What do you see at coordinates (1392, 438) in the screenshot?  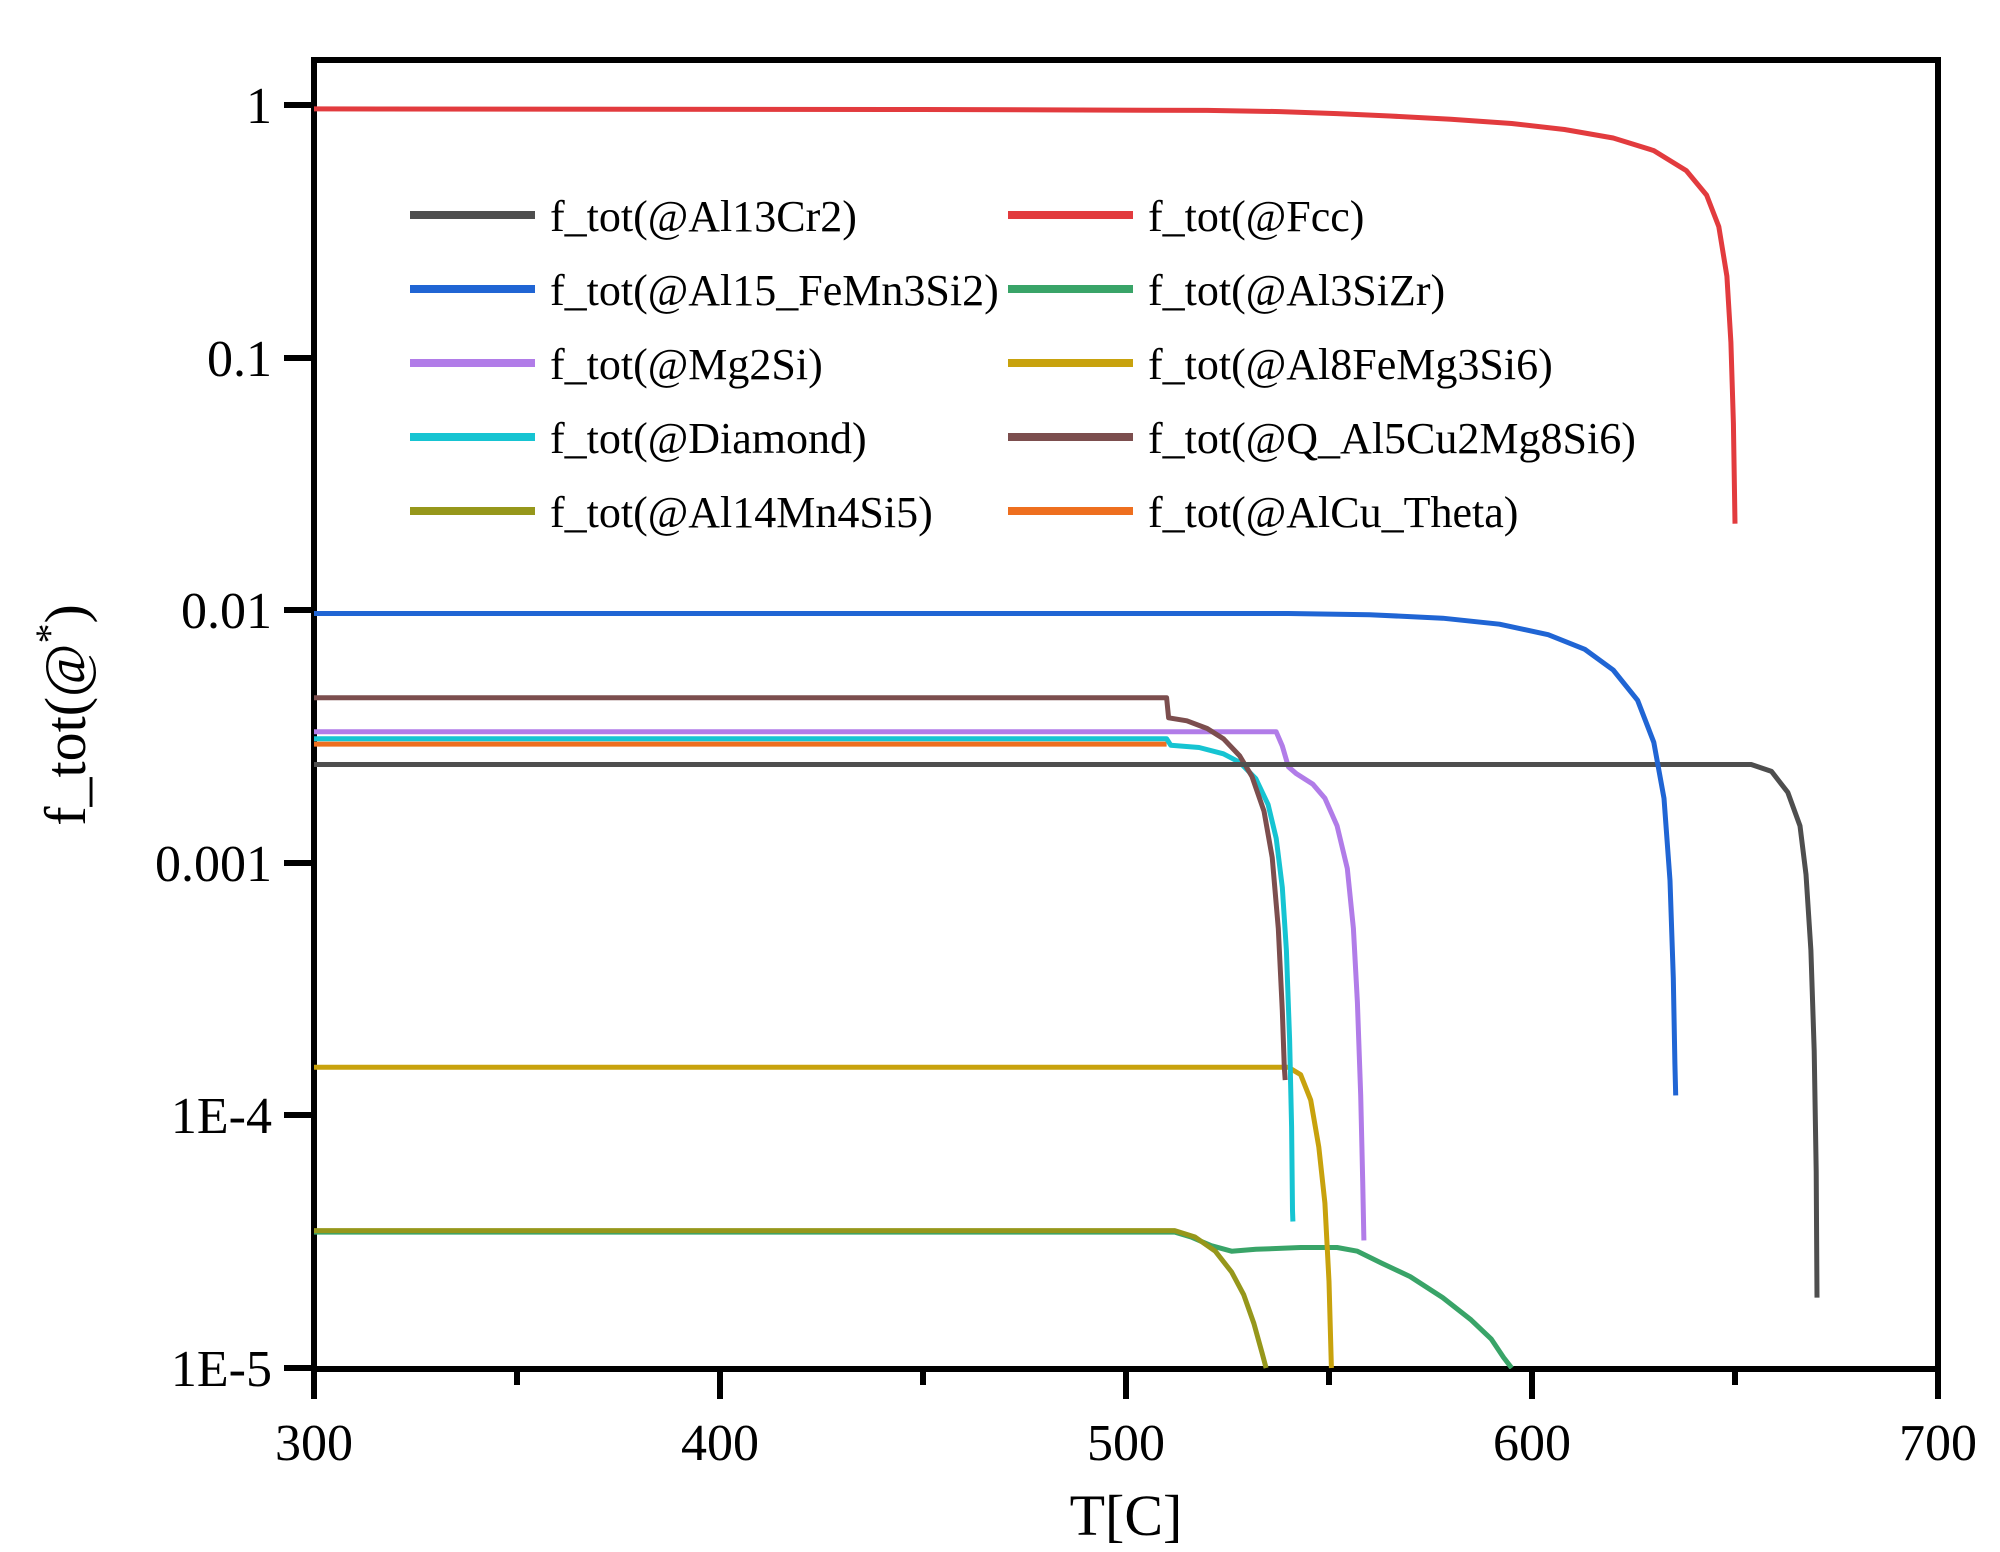 I see `legend-label: f_tot(@Q_Al5Cu2Mg8Si6)` at bounding box center [1392, 438].